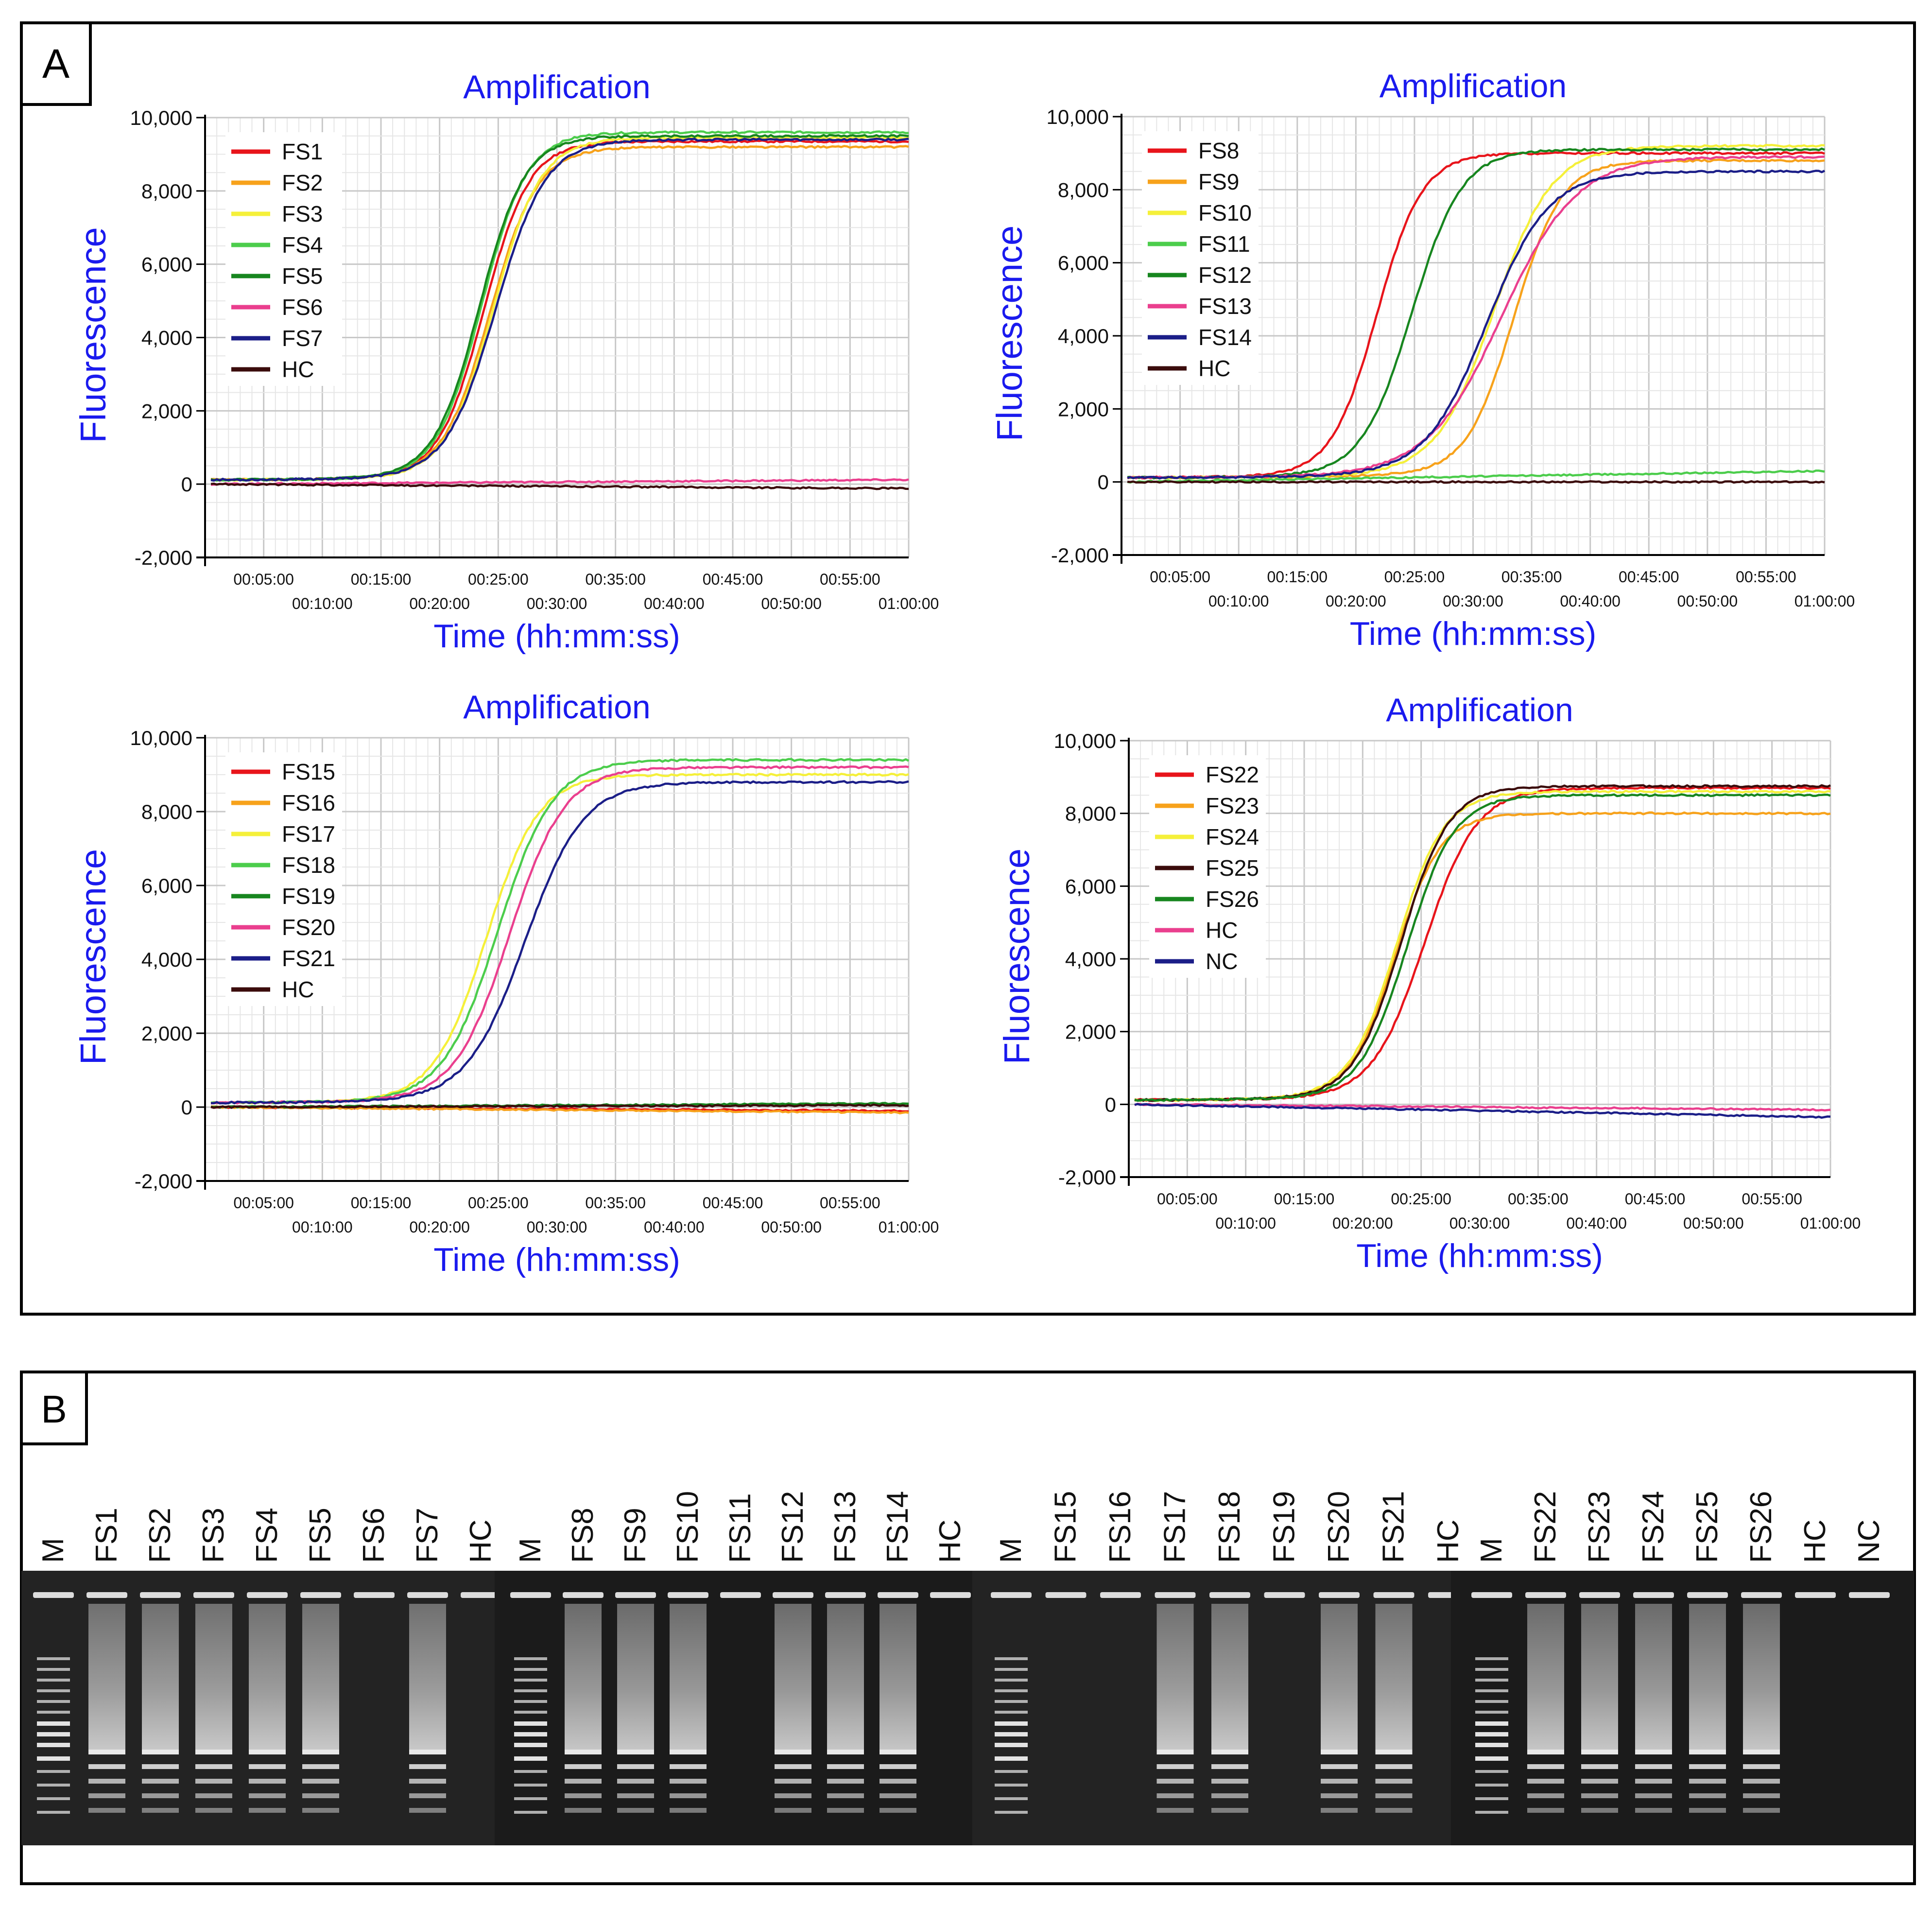  Describe the element at coordinates (374, 1535) in the screenshot. I see `lane-label: FS6` at that location.